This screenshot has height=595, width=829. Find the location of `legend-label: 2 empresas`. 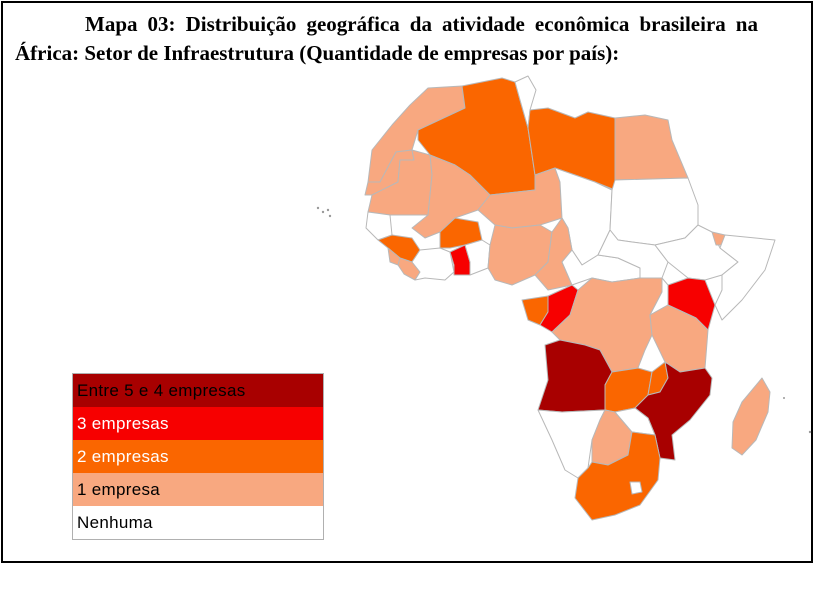

legend-label: 2 empresas is located at coordinates (123, 456).